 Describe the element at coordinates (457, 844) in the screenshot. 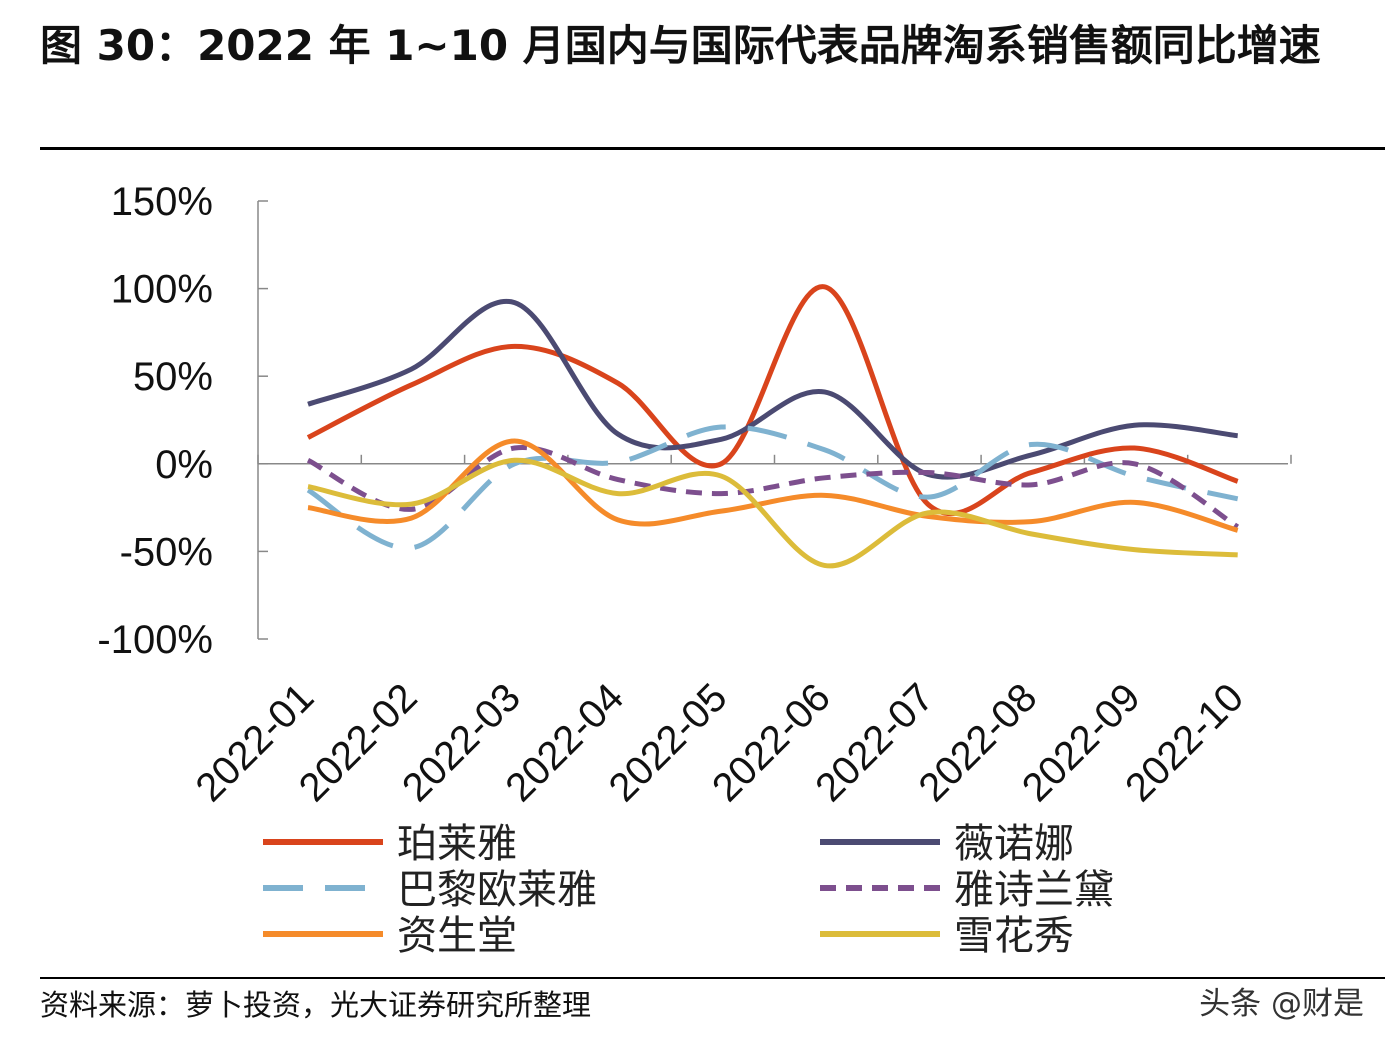

I see `legend-label: 珀莱雅` at that location.